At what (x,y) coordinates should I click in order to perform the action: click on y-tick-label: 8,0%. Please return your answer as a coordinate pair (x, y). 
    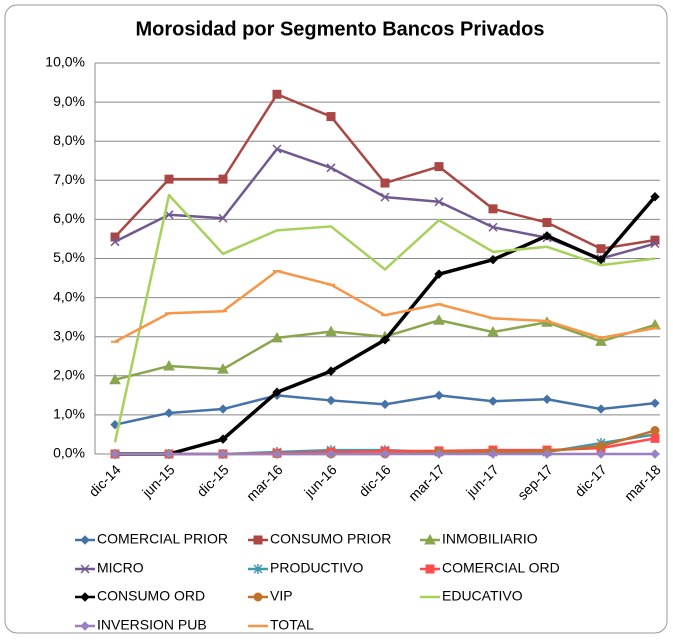
    Looking at the image, I should click on (69, 140).